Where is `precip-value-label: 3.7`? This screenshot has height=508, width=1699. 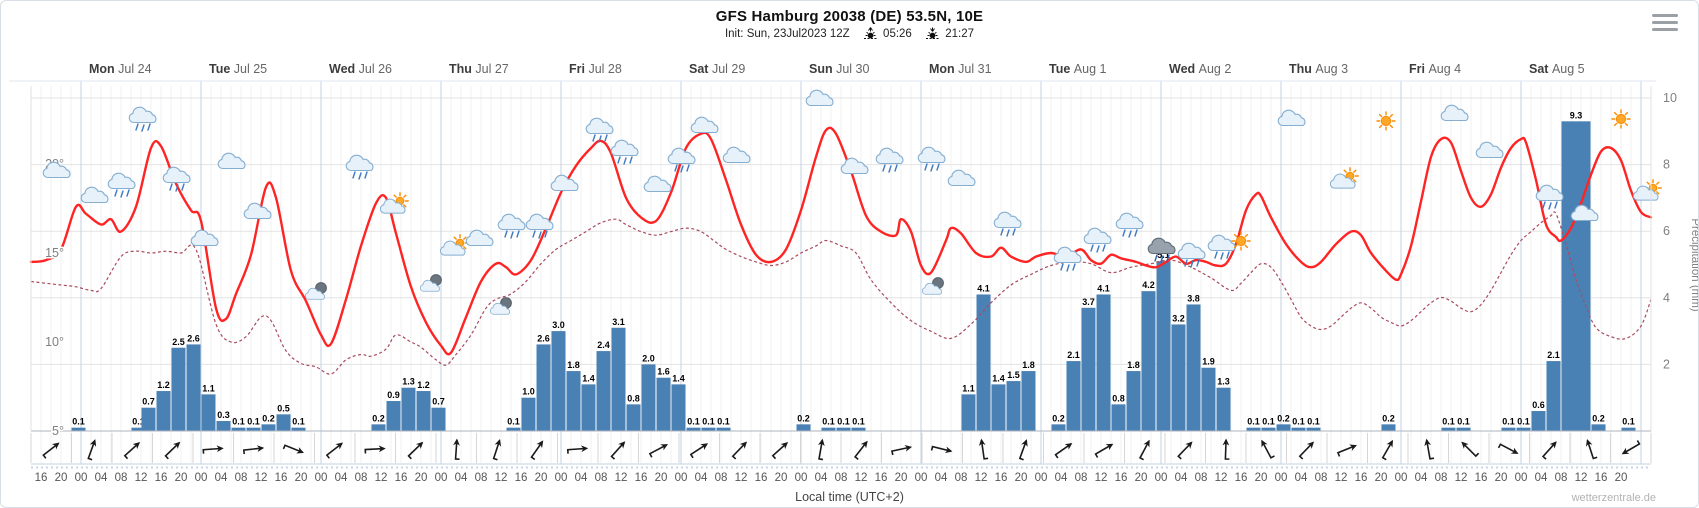
precip-value-label: 3.7 is located at coordinates (1088, 302).